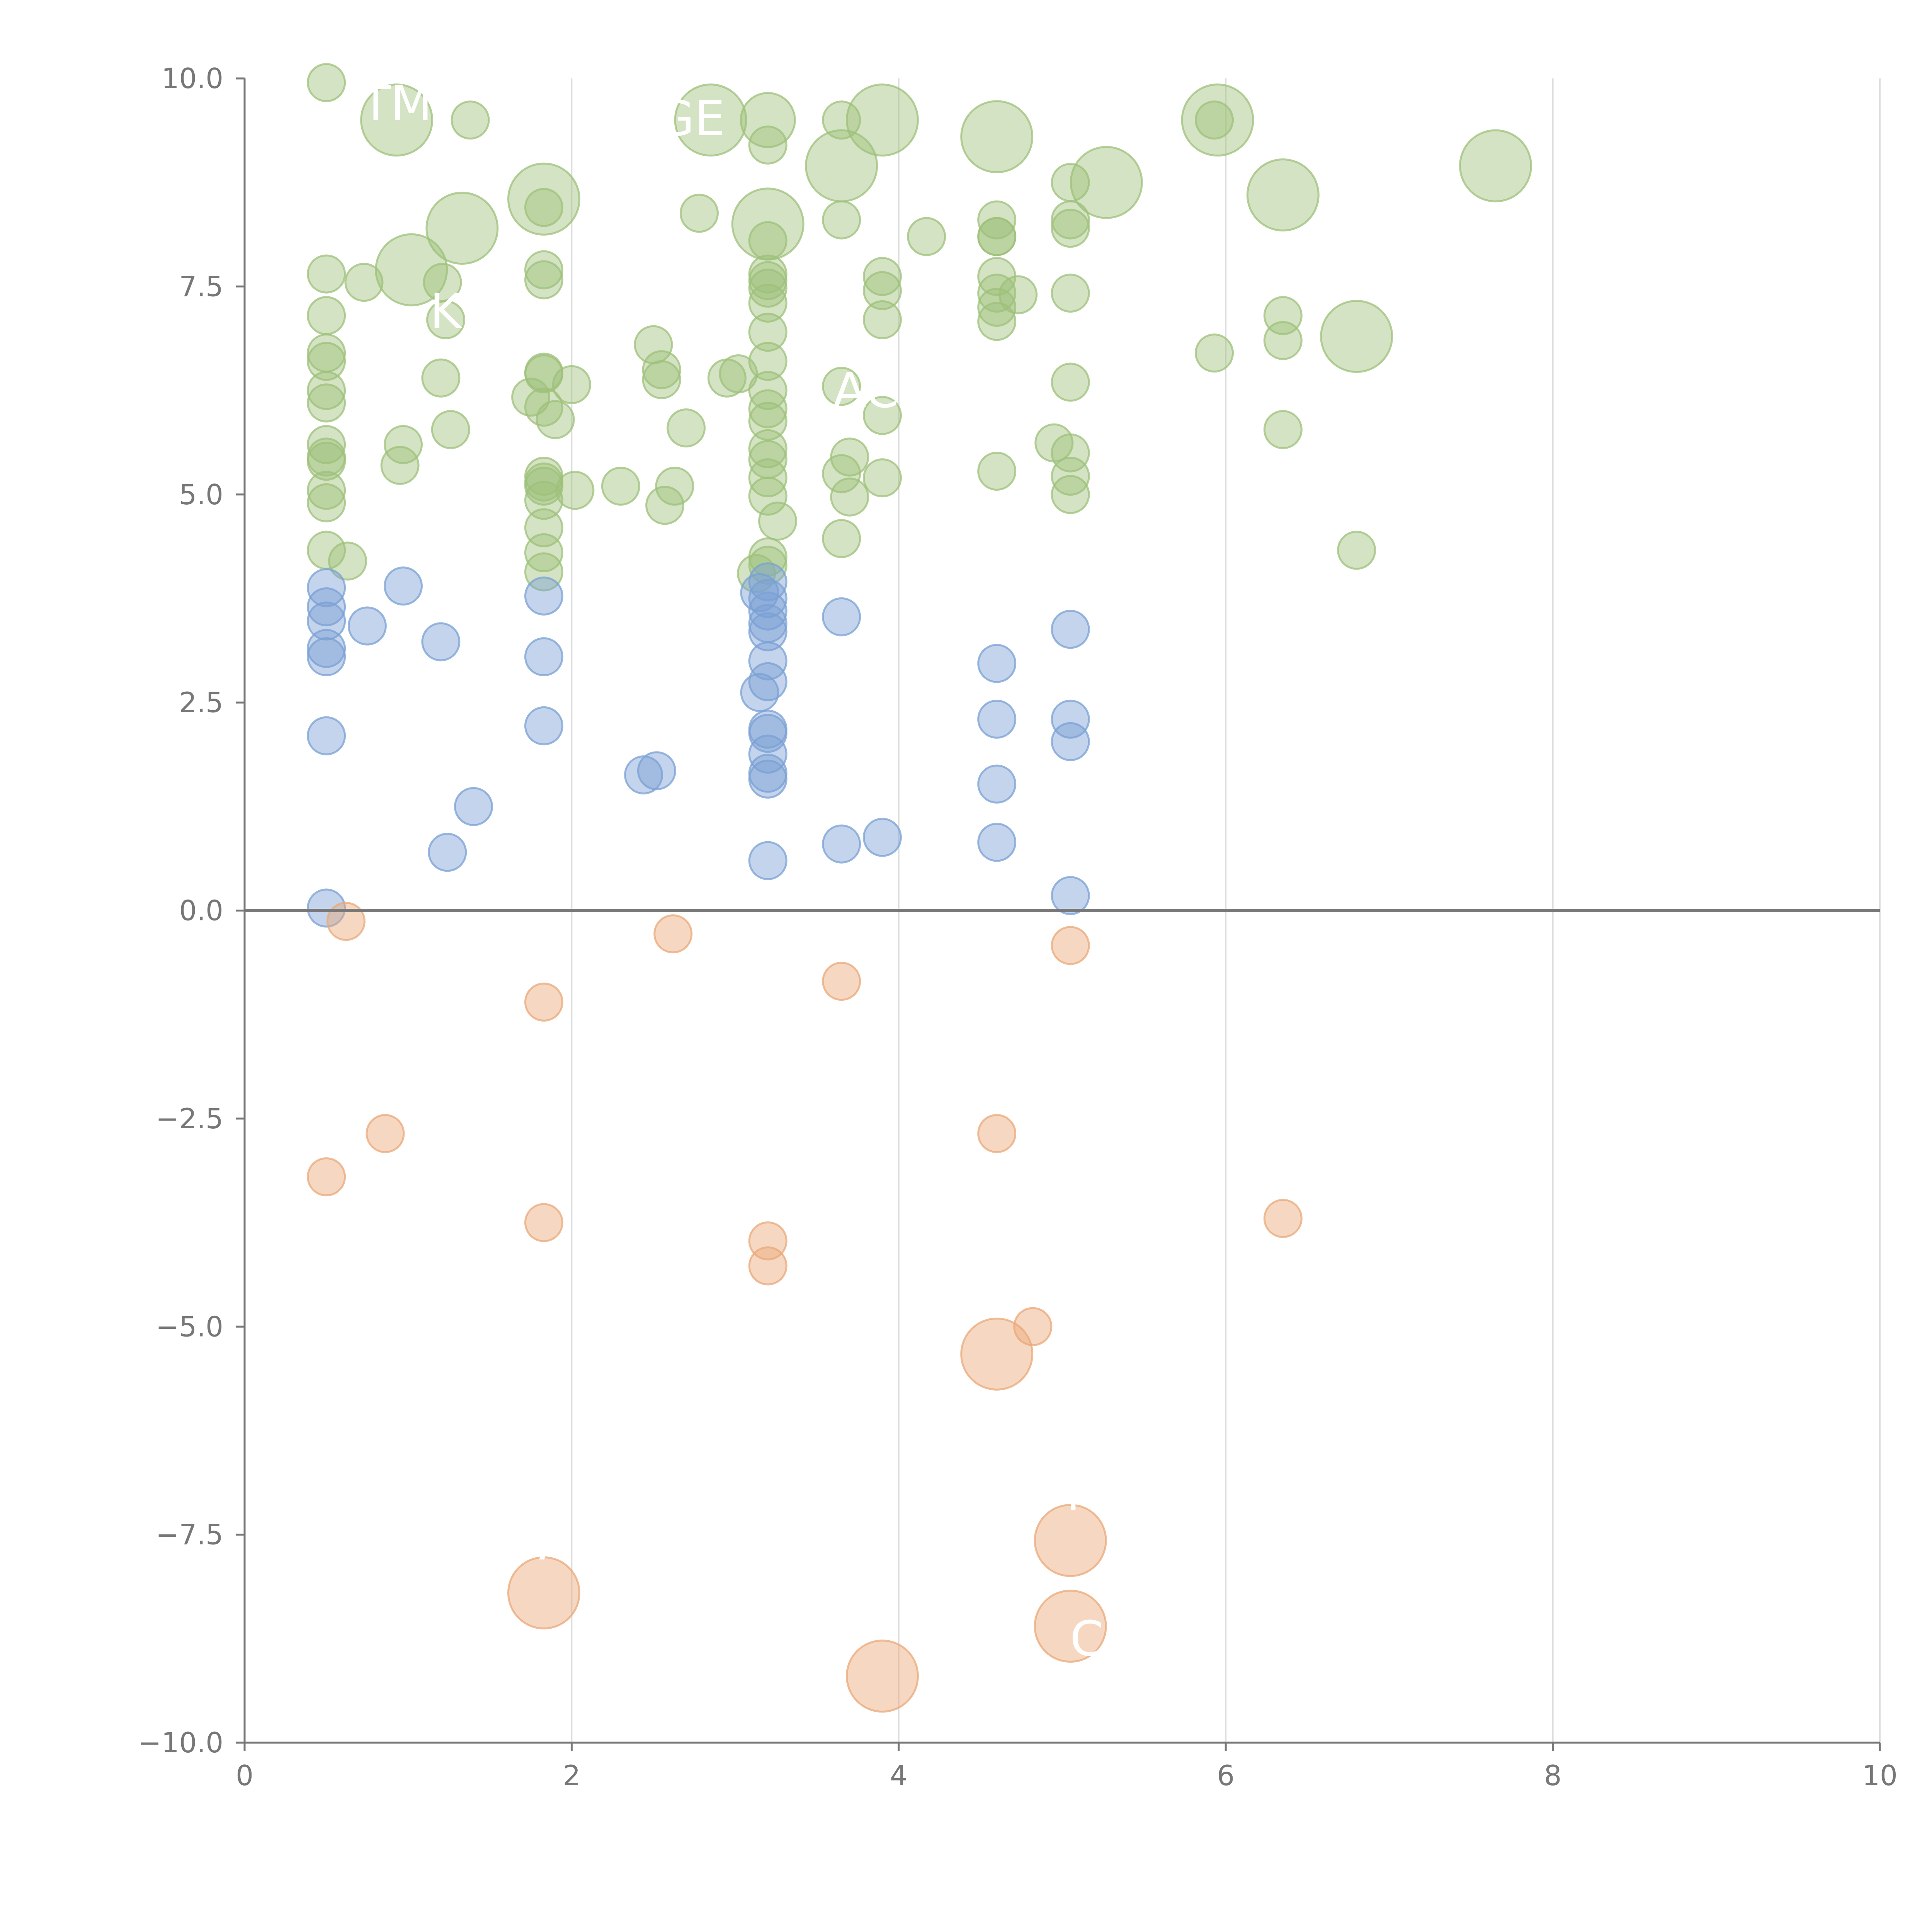 This screenshot has width=1932, height=1932. Describe the element at coordinates (396, 104) in the screenshot. I see `point-label: TM` at that location.